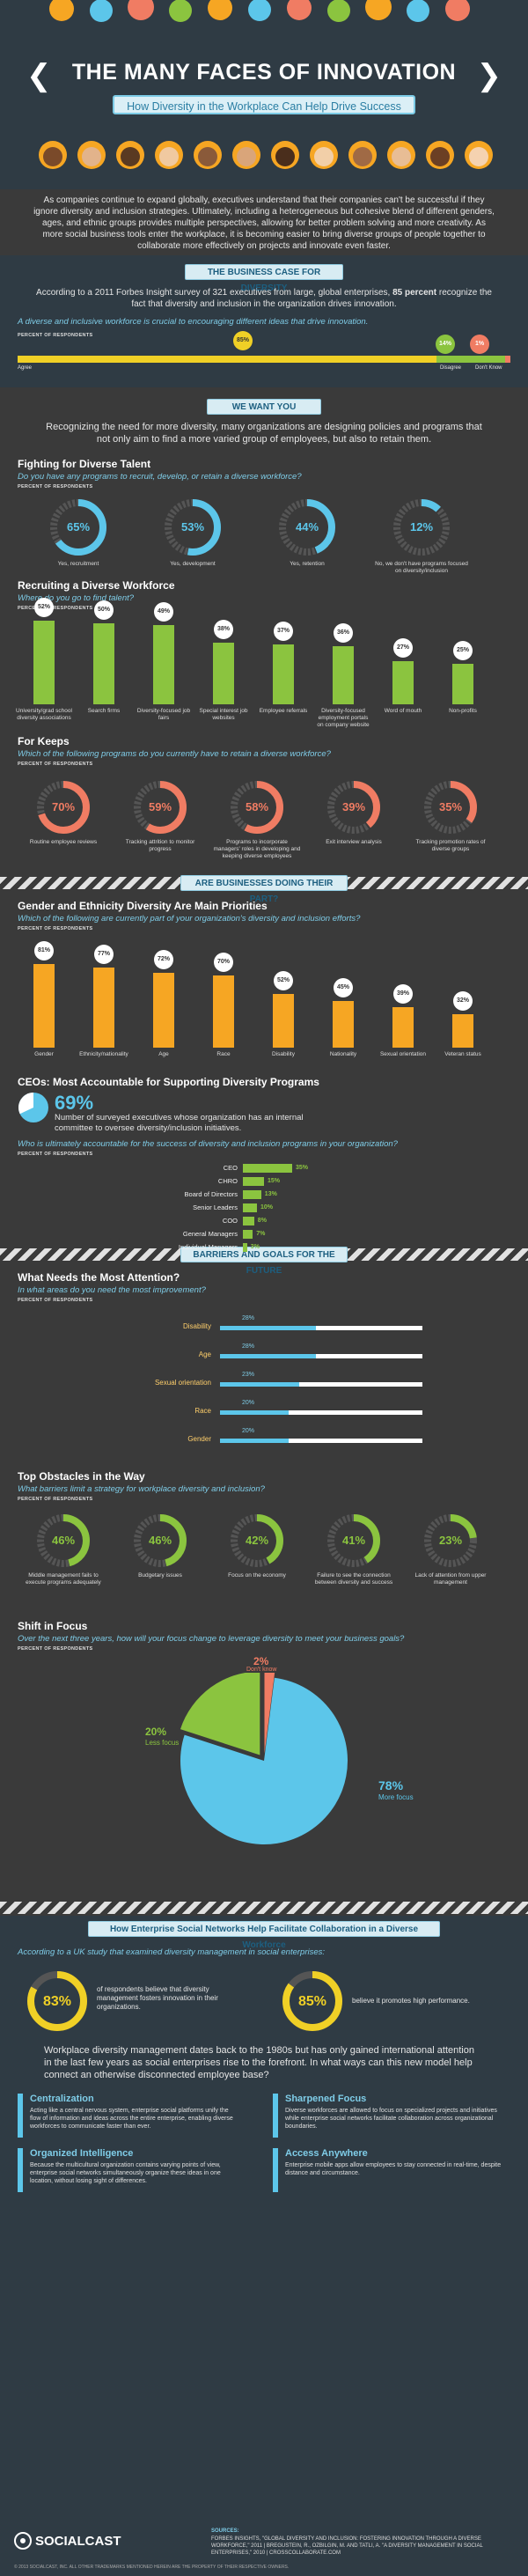  I want to click on keeps-item-4-ring, so click(451, 807).